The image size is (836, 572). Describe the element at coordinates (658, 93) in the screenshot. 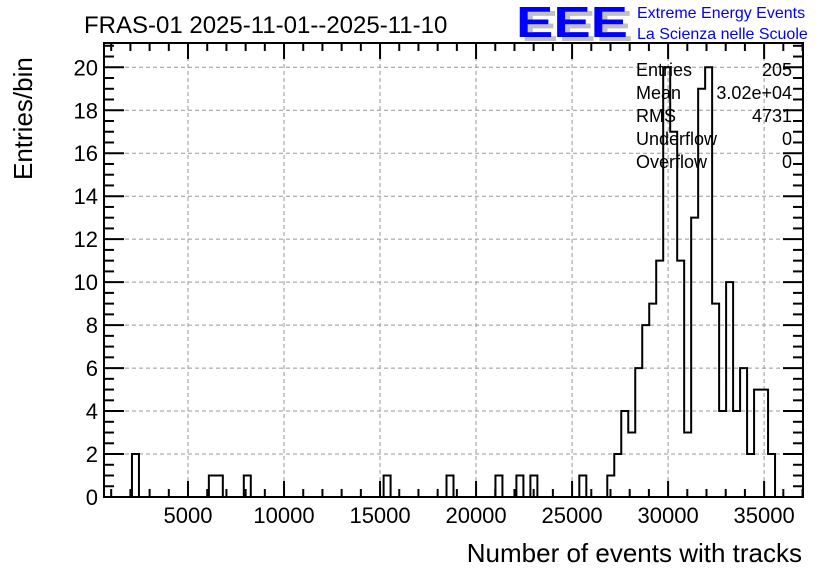

I see `stats-label-mean: Mean` at that location.